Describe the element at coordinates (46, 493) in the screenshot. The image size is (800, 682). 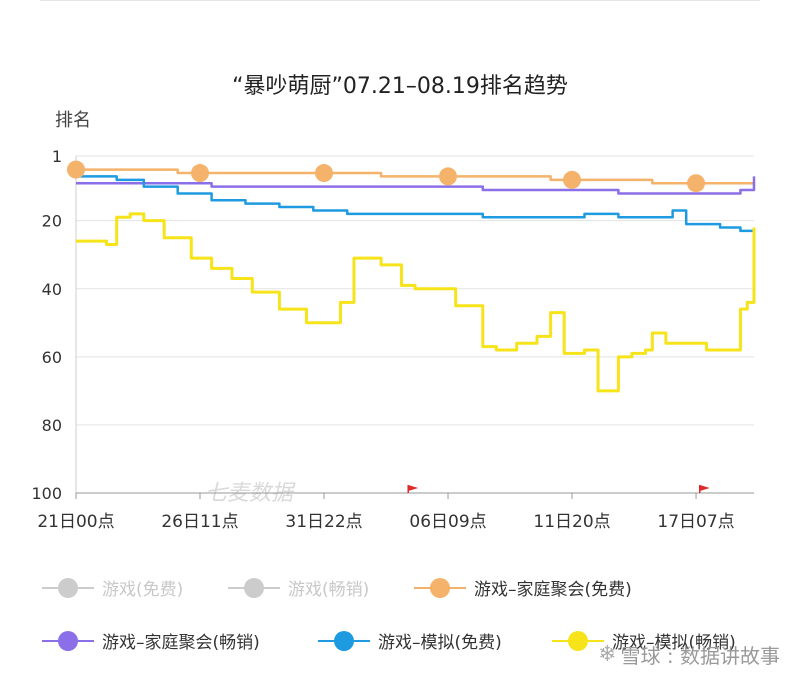
I see `y-tick-label: 100` at that location.